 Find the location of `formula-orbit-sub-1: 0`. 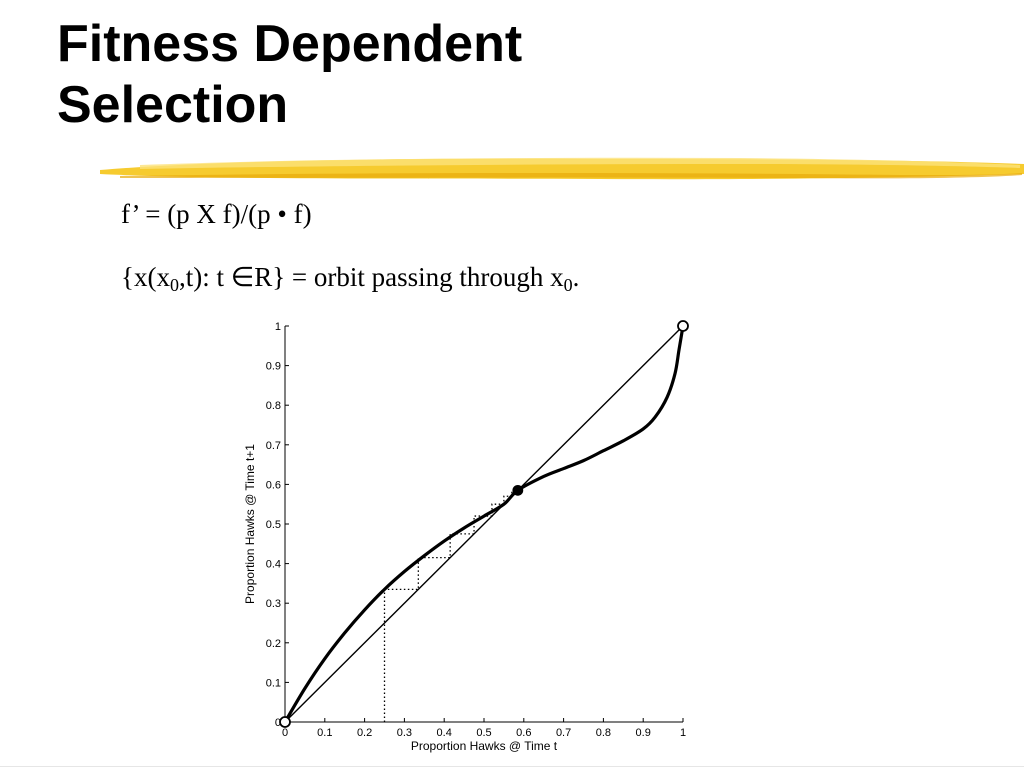

formula-orbit-sub-1: 0 is located at coordinates (174, 285).